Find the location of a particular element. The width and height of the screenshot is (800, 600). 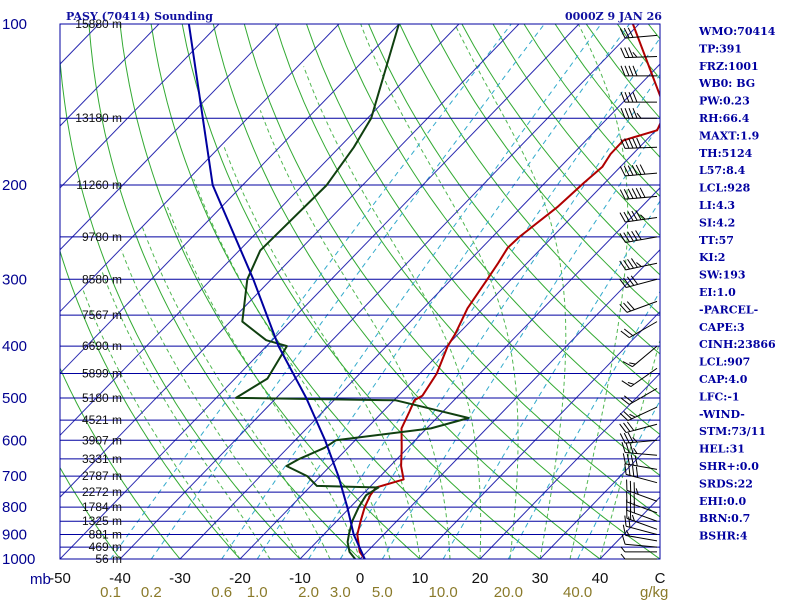

mixing-ratio-tick-label: 0.2 is located at coordinates (151, 592).